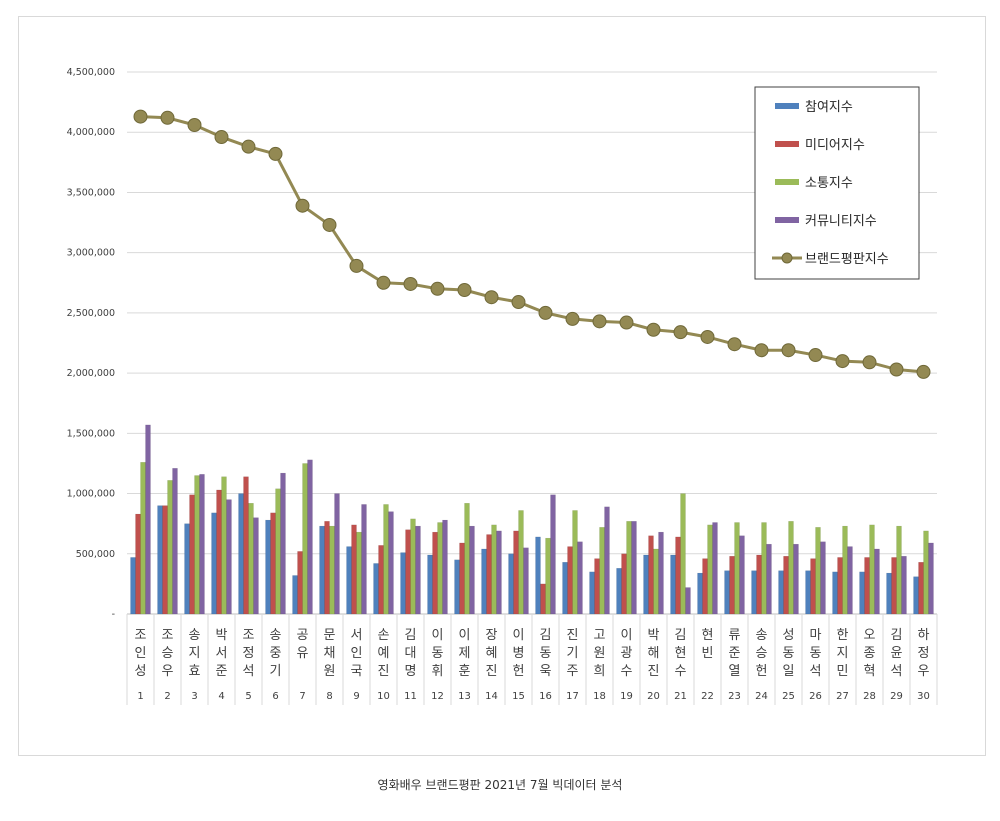 This screenshot has width=1000, height=821. I want to click on category-label: 김, so click(681, 635).